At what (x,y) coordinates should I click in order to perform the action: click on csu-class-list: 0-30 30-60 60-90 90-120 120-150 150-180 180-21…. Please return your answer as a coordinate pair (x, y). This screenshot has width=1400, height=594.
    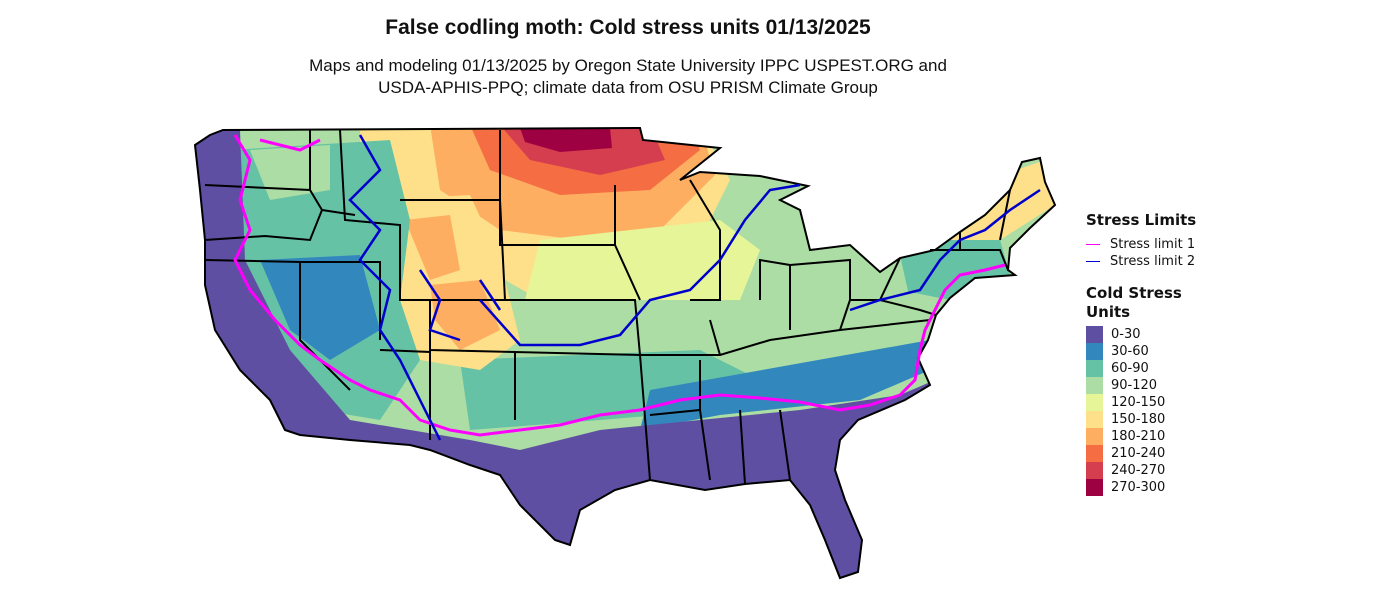
    Looking at the image, I should click on (1171, 411).